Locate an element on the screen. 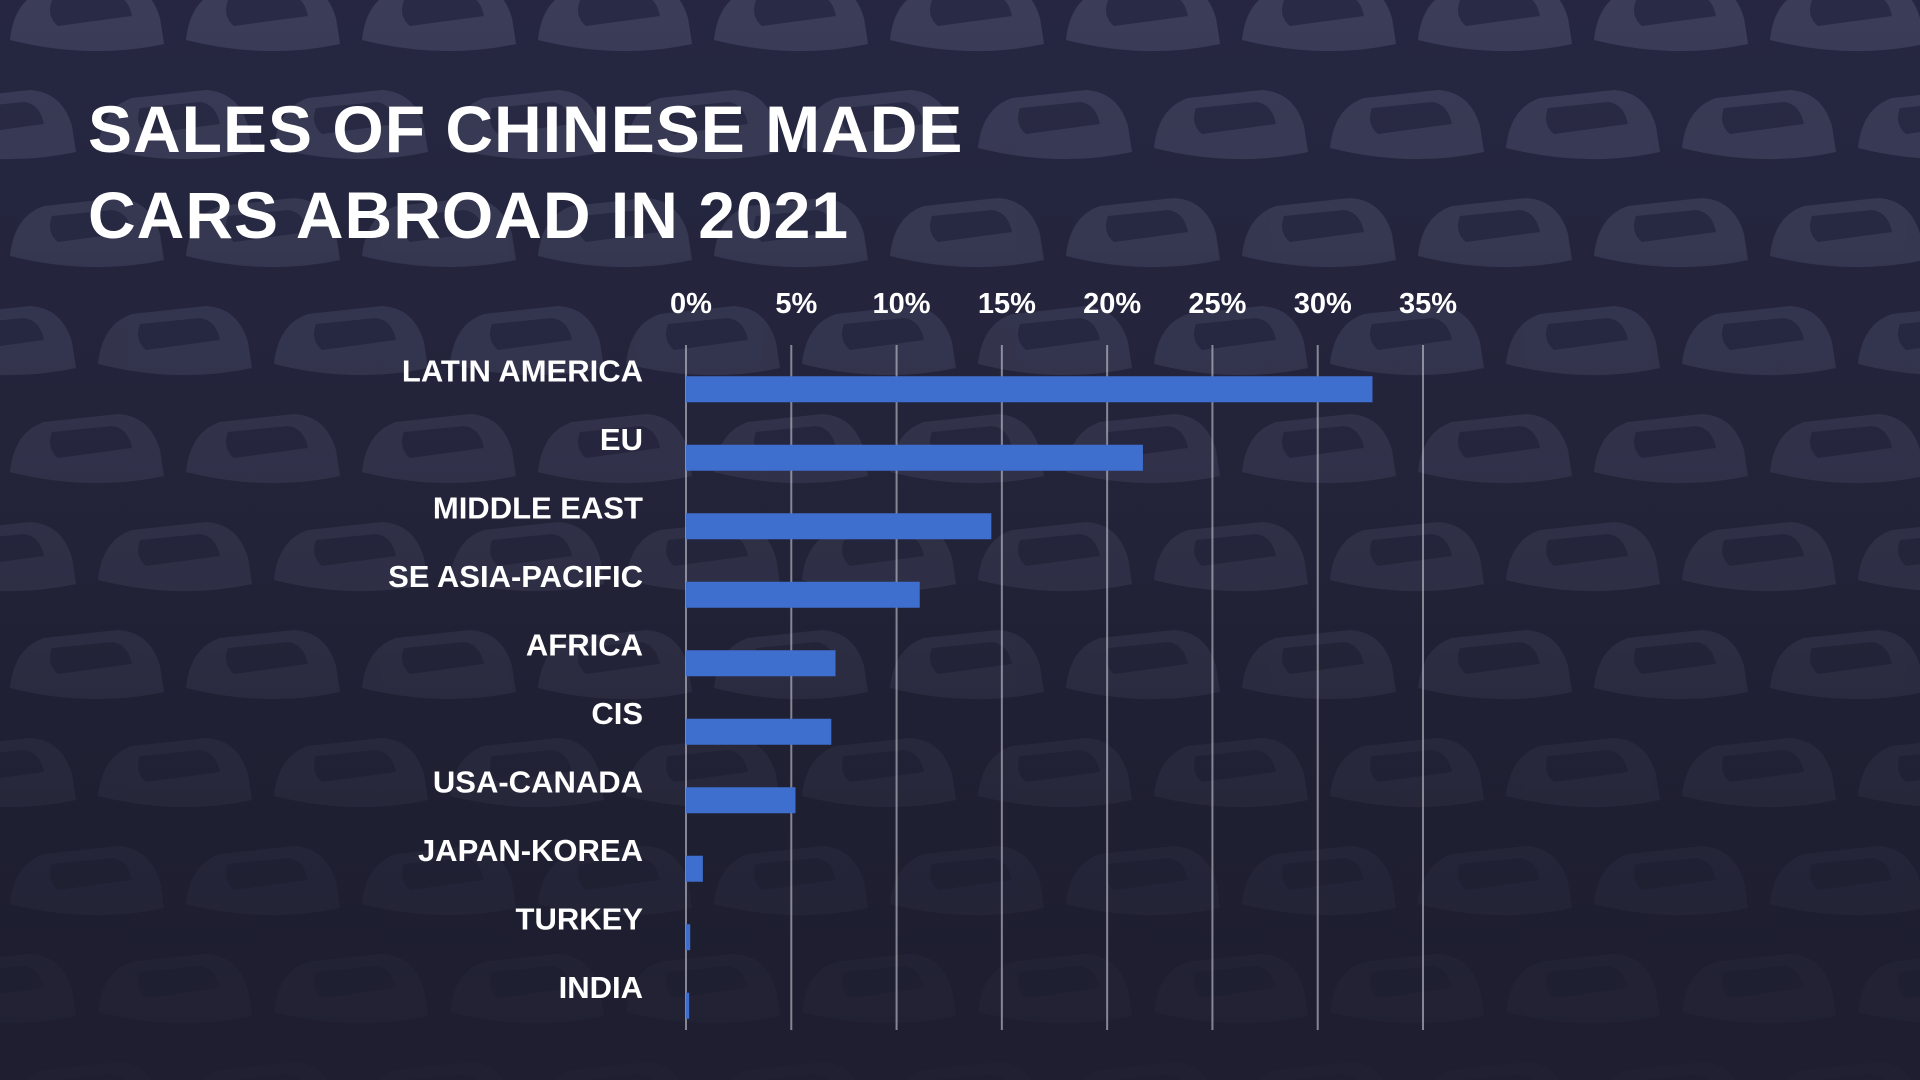  category-label: LATIN AMERICA is located at coordinates (522, 370).